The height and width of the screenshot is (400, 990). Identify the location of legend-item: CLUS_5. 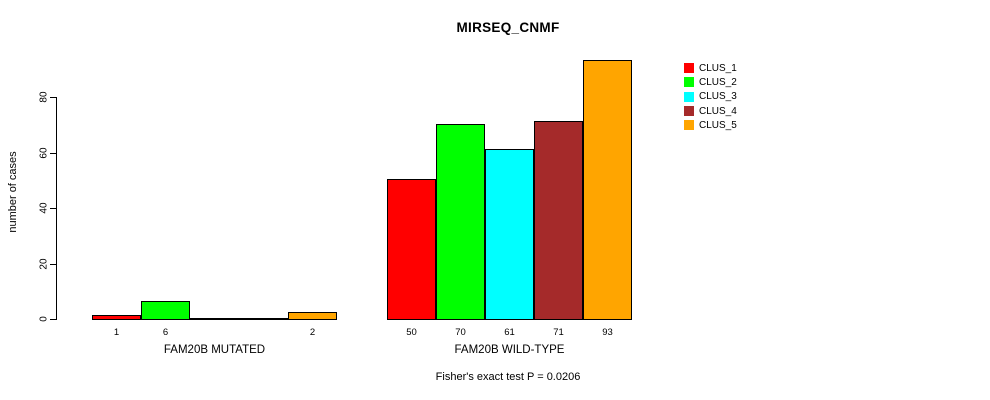
(710, 125).